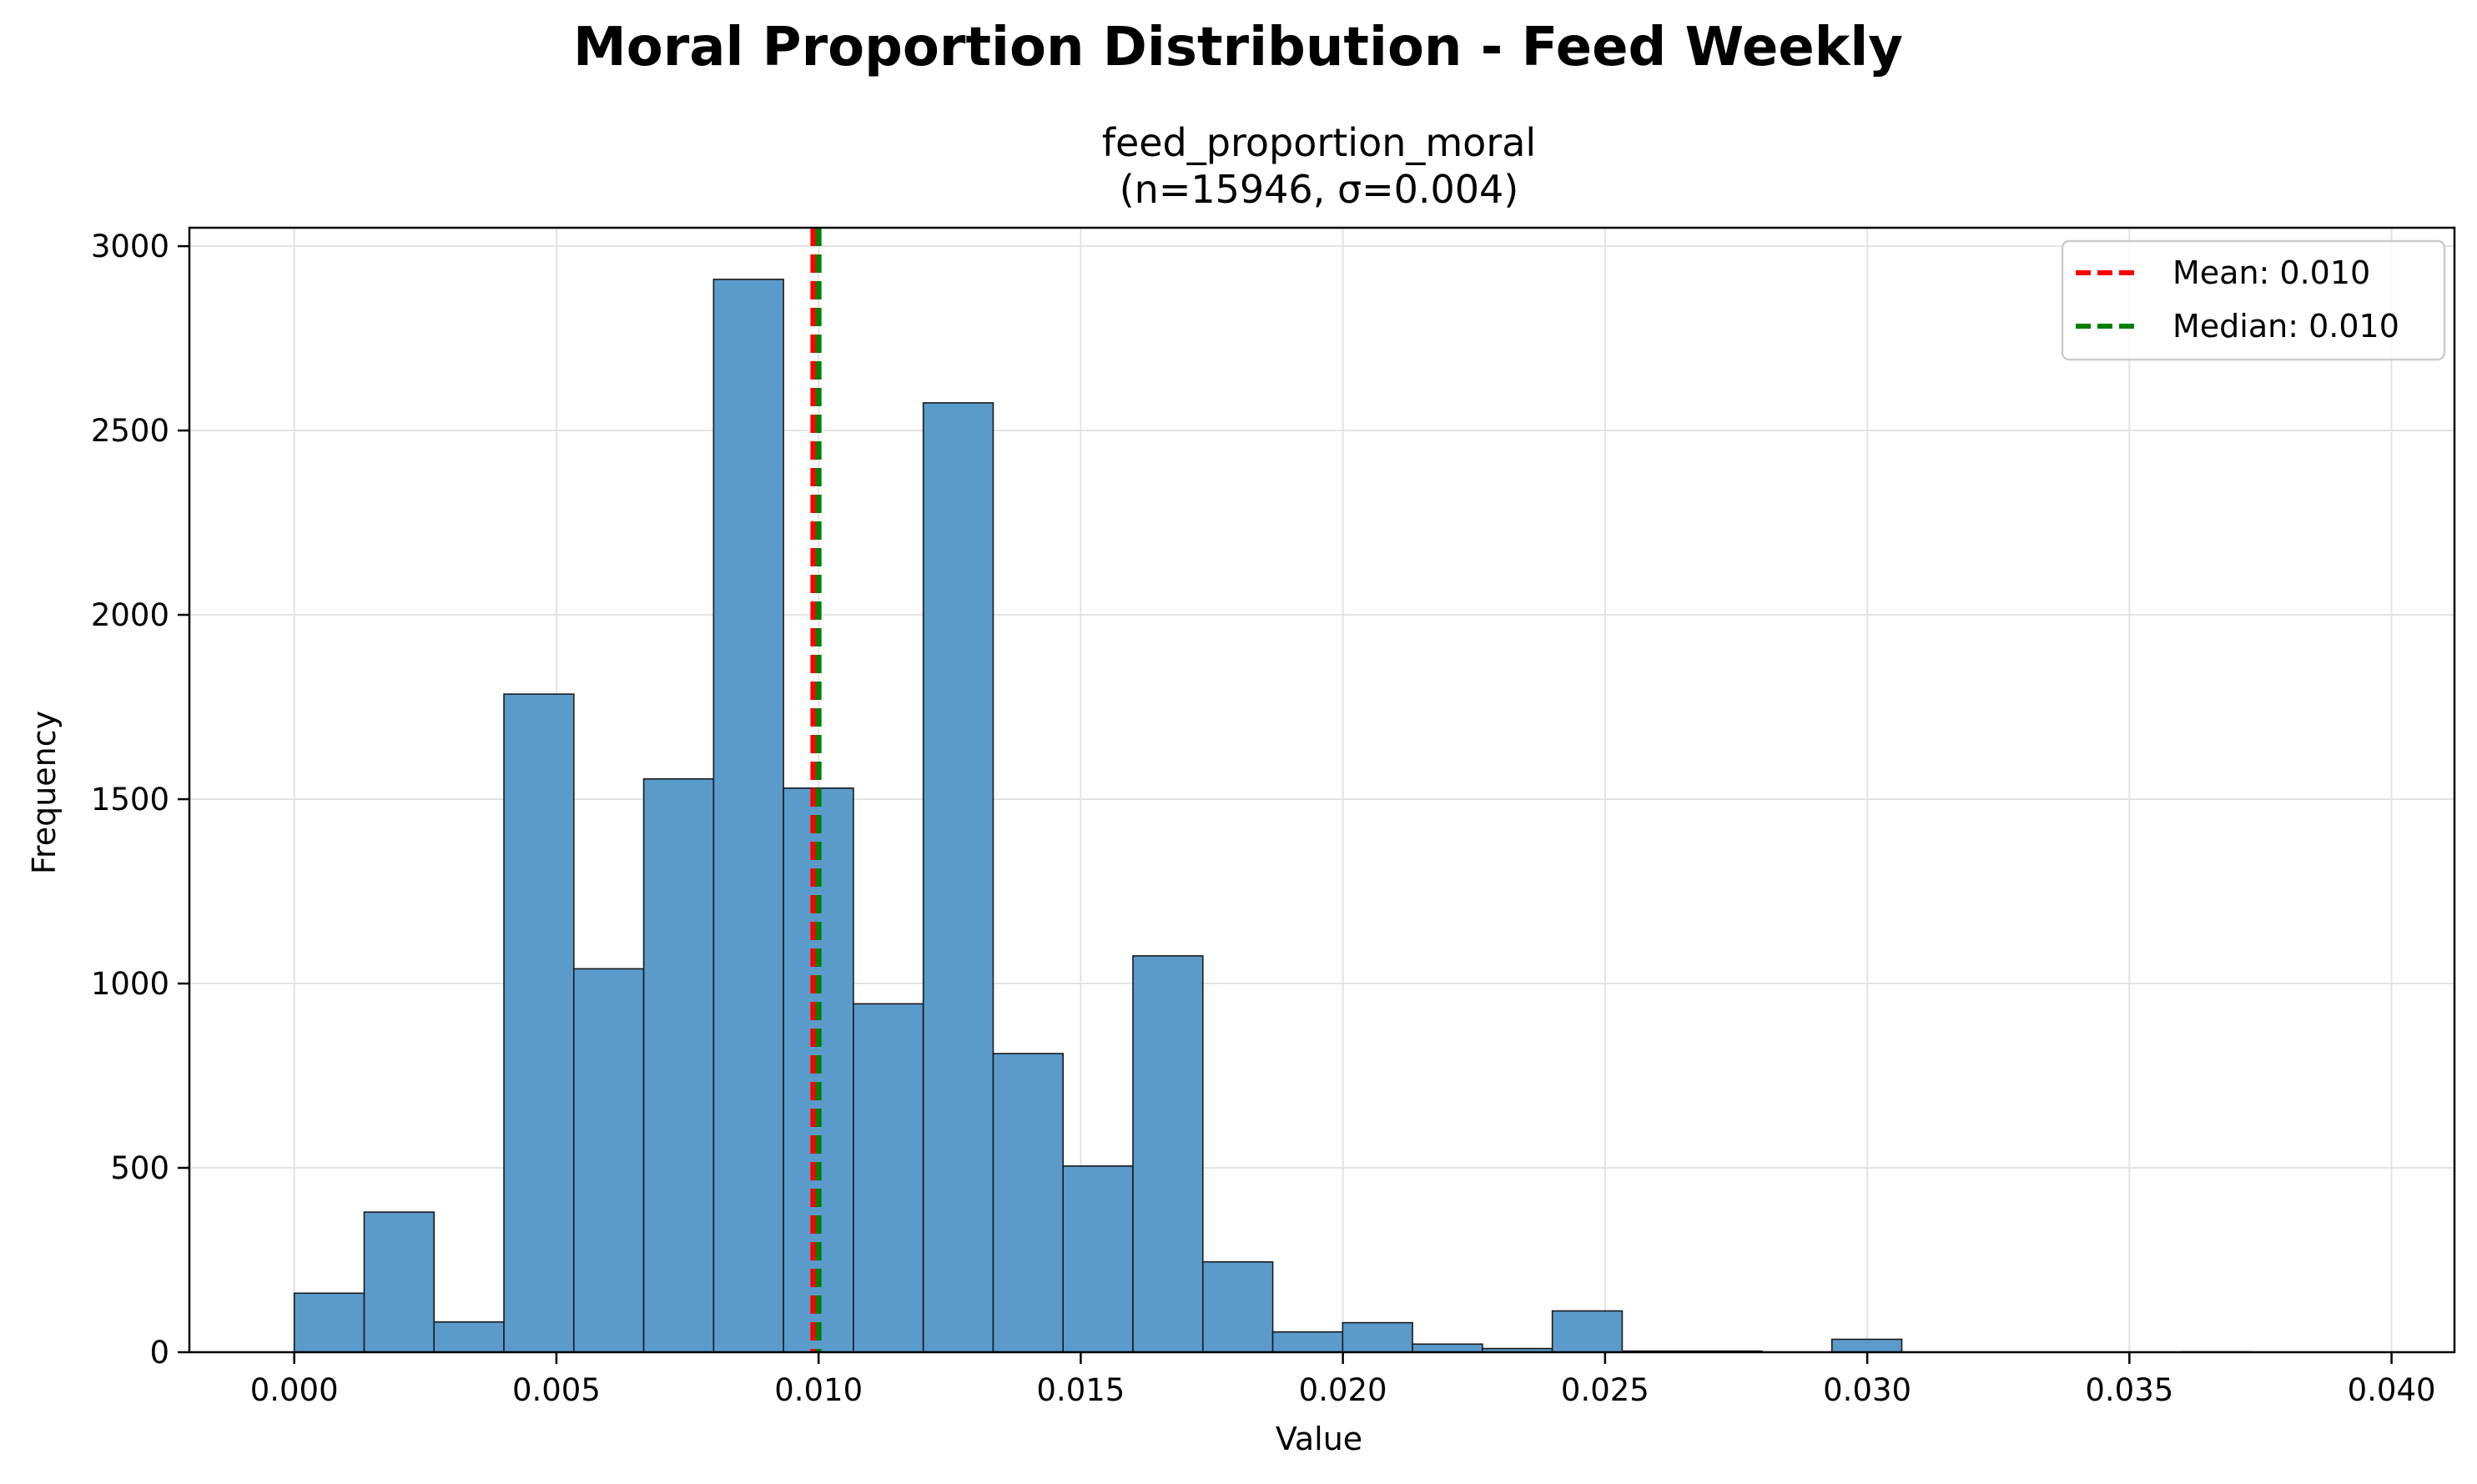  What do you see at coordinates (130, 984) in the screenshot?
I see `y-tick-label: 1000` at bounding box center [130, 984].